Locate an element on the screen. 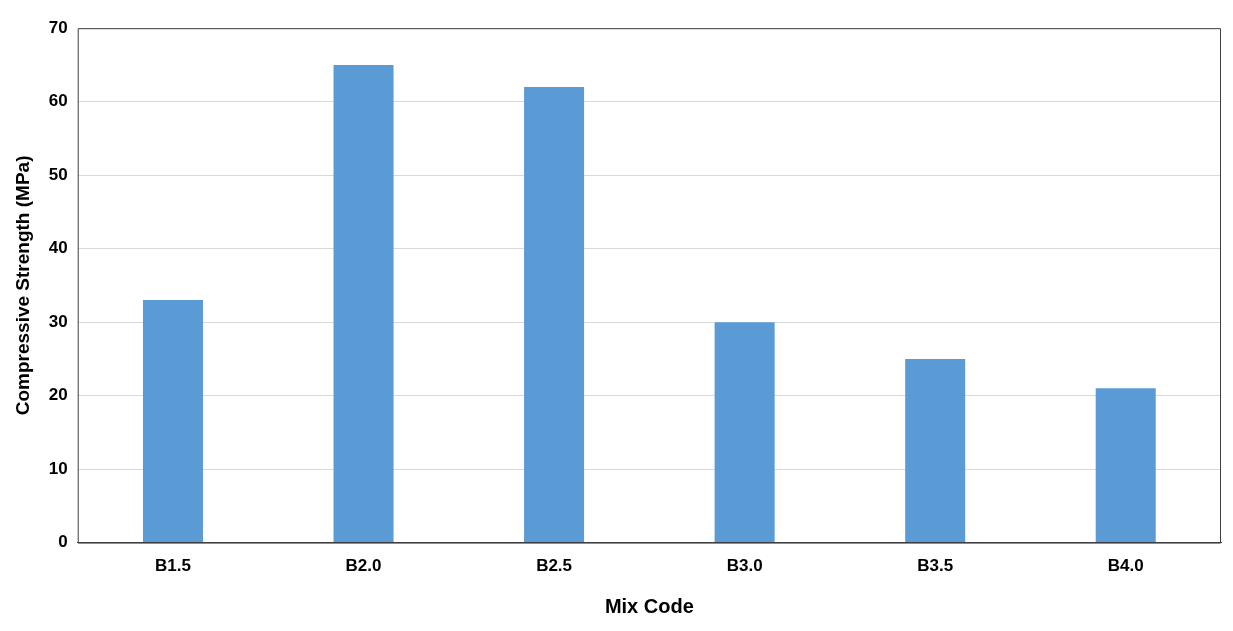 This screenshot has height=631, width=1233. y-tick-label: 50 is located at coordinates (58, 174).